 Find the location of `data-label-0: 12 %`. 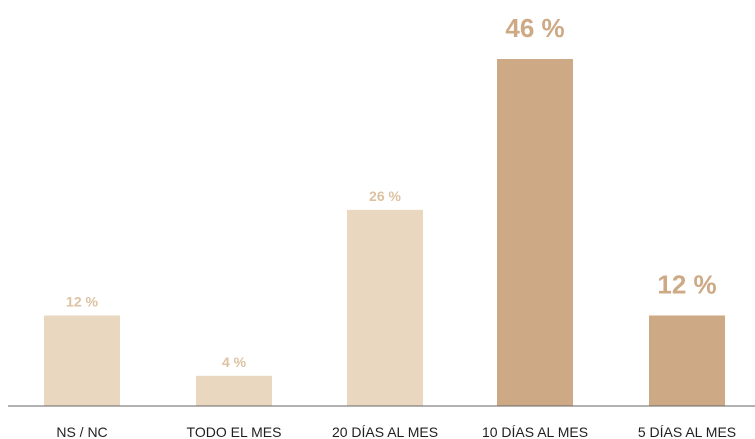

data-label-0: 12 % is located at coordinates (82, 301).